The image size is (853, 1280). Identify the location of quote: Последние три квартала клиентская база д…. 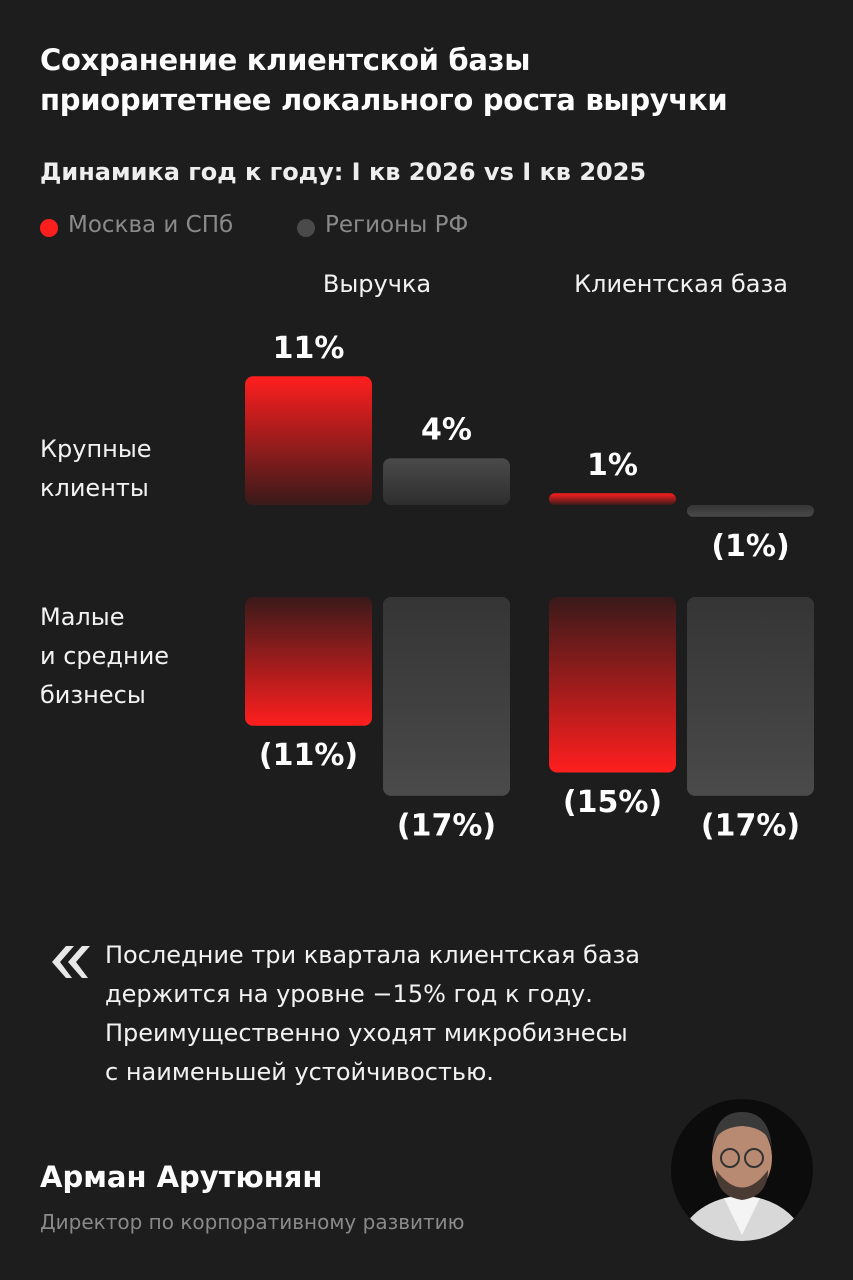
(373, 1013).